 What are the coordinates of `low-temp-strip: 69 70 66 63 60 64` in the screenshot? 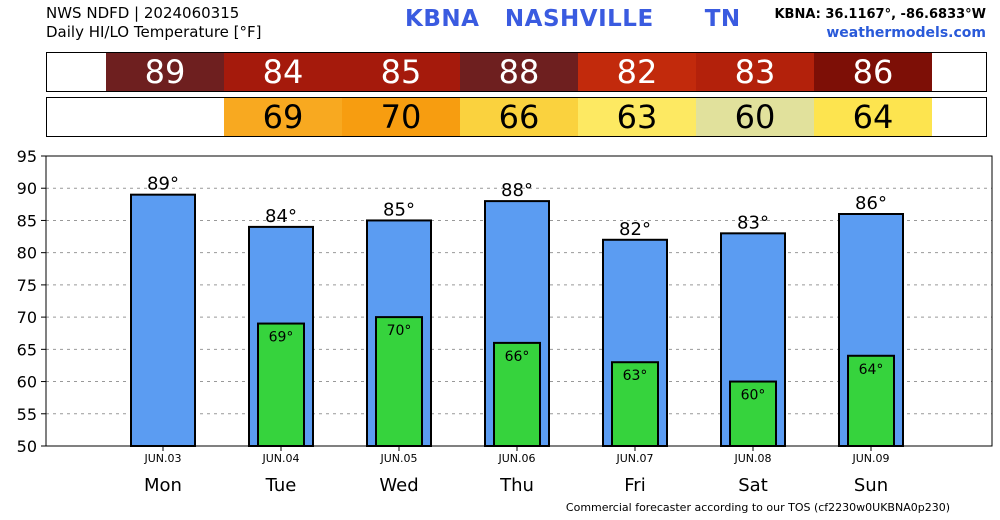 It's located at (516, 117).